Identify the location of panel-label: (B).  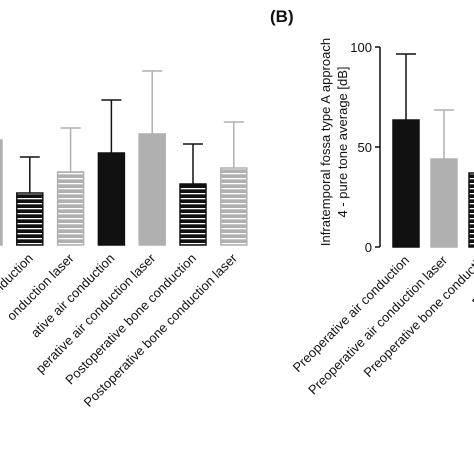
(282, 16).